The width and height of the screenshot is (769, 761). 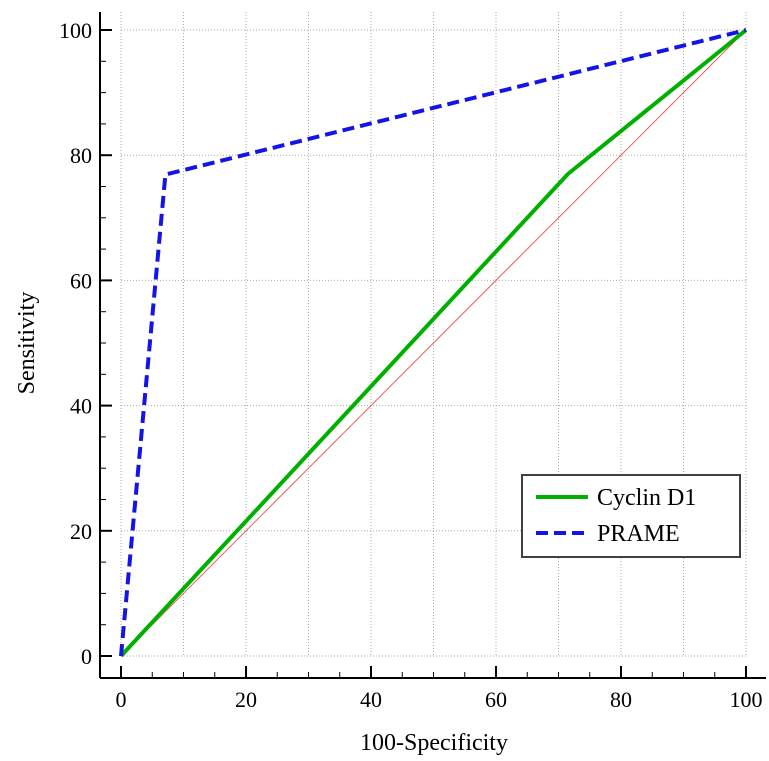 What do you see at coordinates (371, 699) in the screenshot?
I see `x-tick-label: 40` at bounding box center [371, 699].